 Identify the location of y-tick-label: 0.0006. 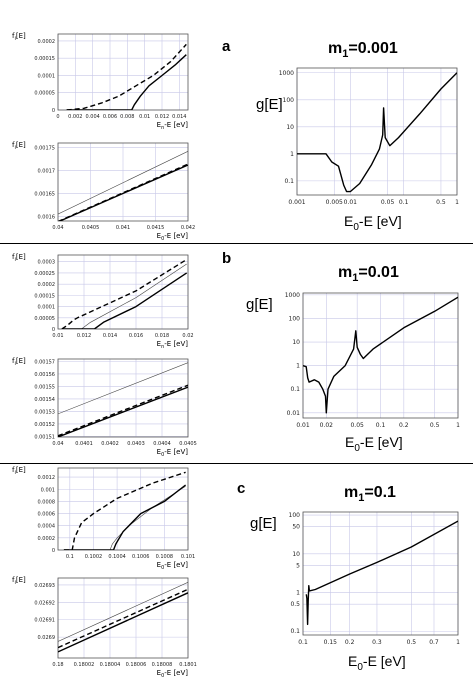
(47, 515).